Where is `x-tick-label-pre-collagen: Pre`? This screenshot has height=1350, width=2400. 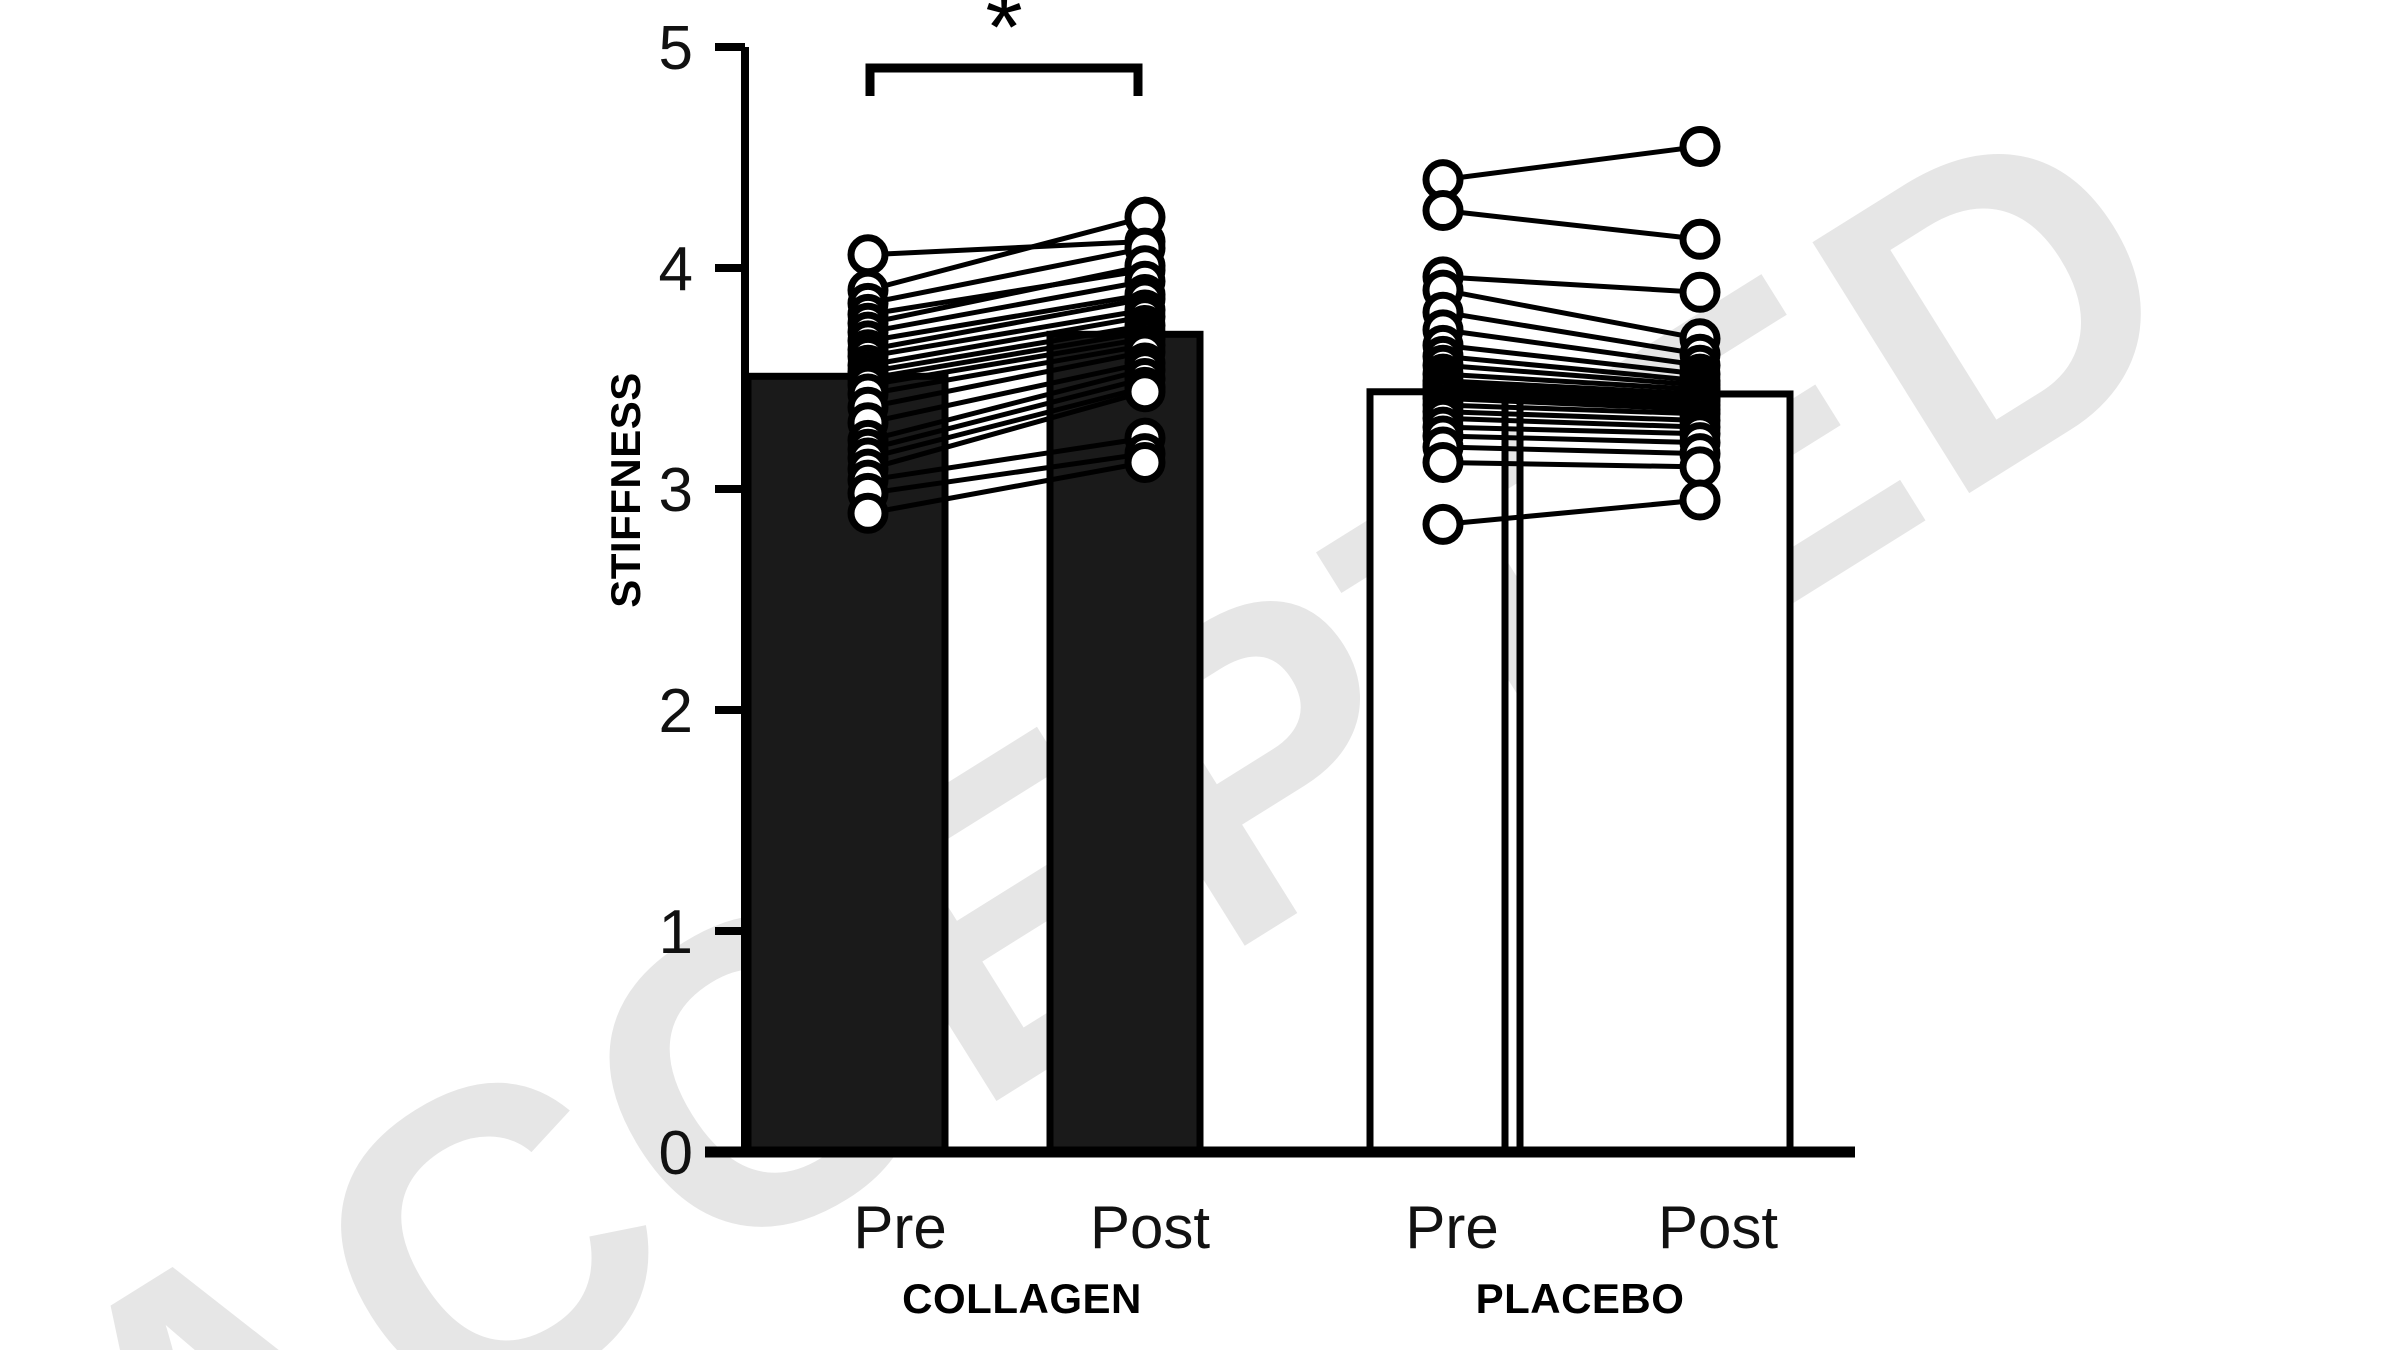
x-tick-label-pre-collagen: Pre is located at coordinates (899, 1227).